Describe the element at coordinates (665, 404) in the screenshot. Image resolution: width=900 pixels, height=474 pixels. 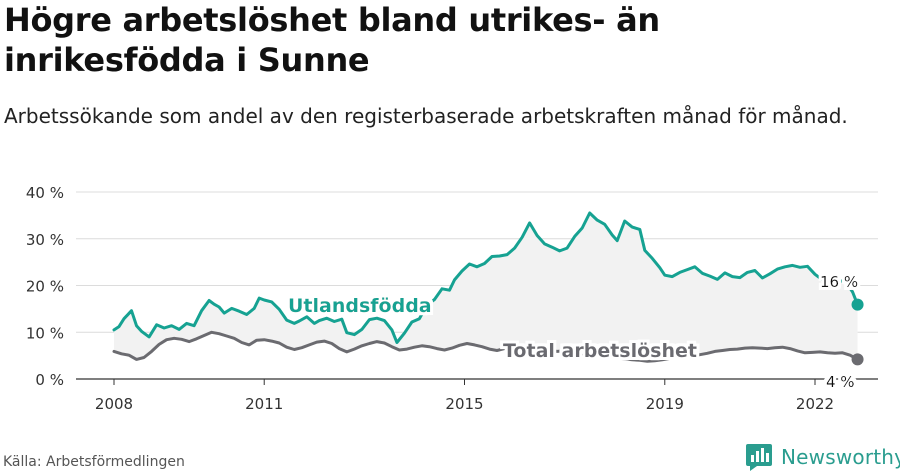
I see `x-tick-label: 2019` at that location.